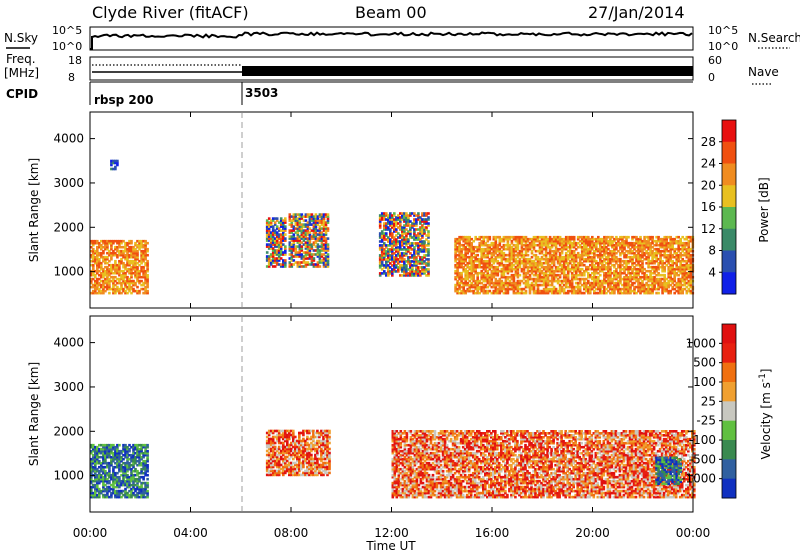 Image resolution: width=800 pixels, height=554 pixels. What do you see at coordinates (75, 60) in the screenshot?
I see `freq-tick-top: 18` at bounding box center [75, 60].